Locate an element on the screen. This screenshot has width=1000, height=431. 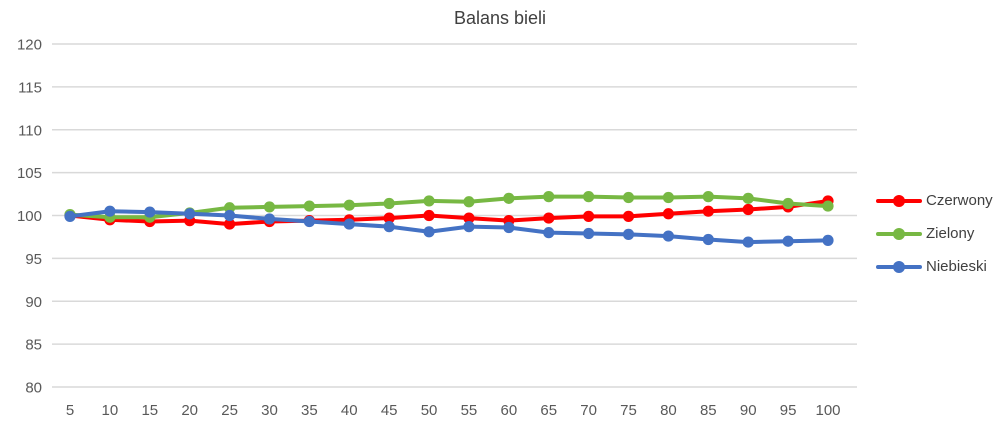
x-axis-tick-label: 10 is located at coordinates (110, 410).